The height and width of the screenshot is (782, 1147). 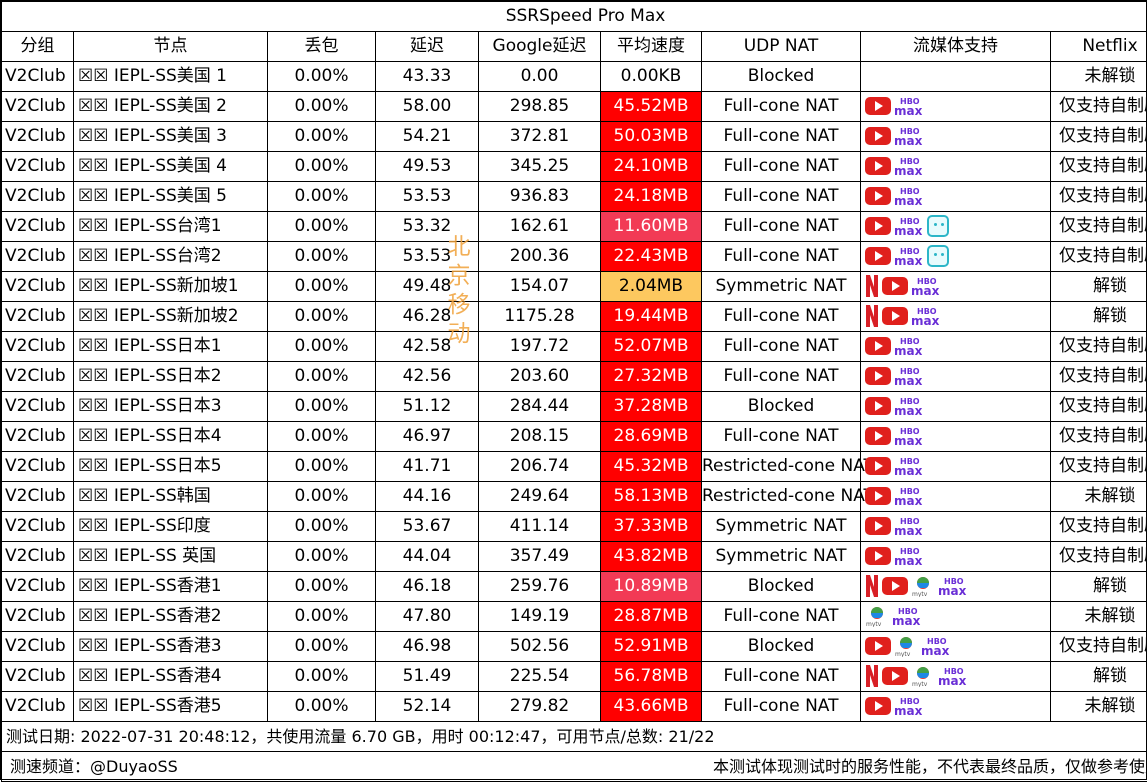 What do you see at coordinates (651, 47) in the screenshot?
I see `header-avg-speed: 平均速度` at bounding box center [651, 47].